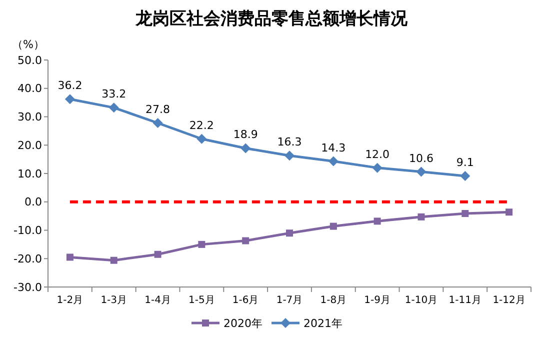 The height and width of the screenshot is (337, 543). I want to click on y-tick-label: 0.0, so click(33, 202).